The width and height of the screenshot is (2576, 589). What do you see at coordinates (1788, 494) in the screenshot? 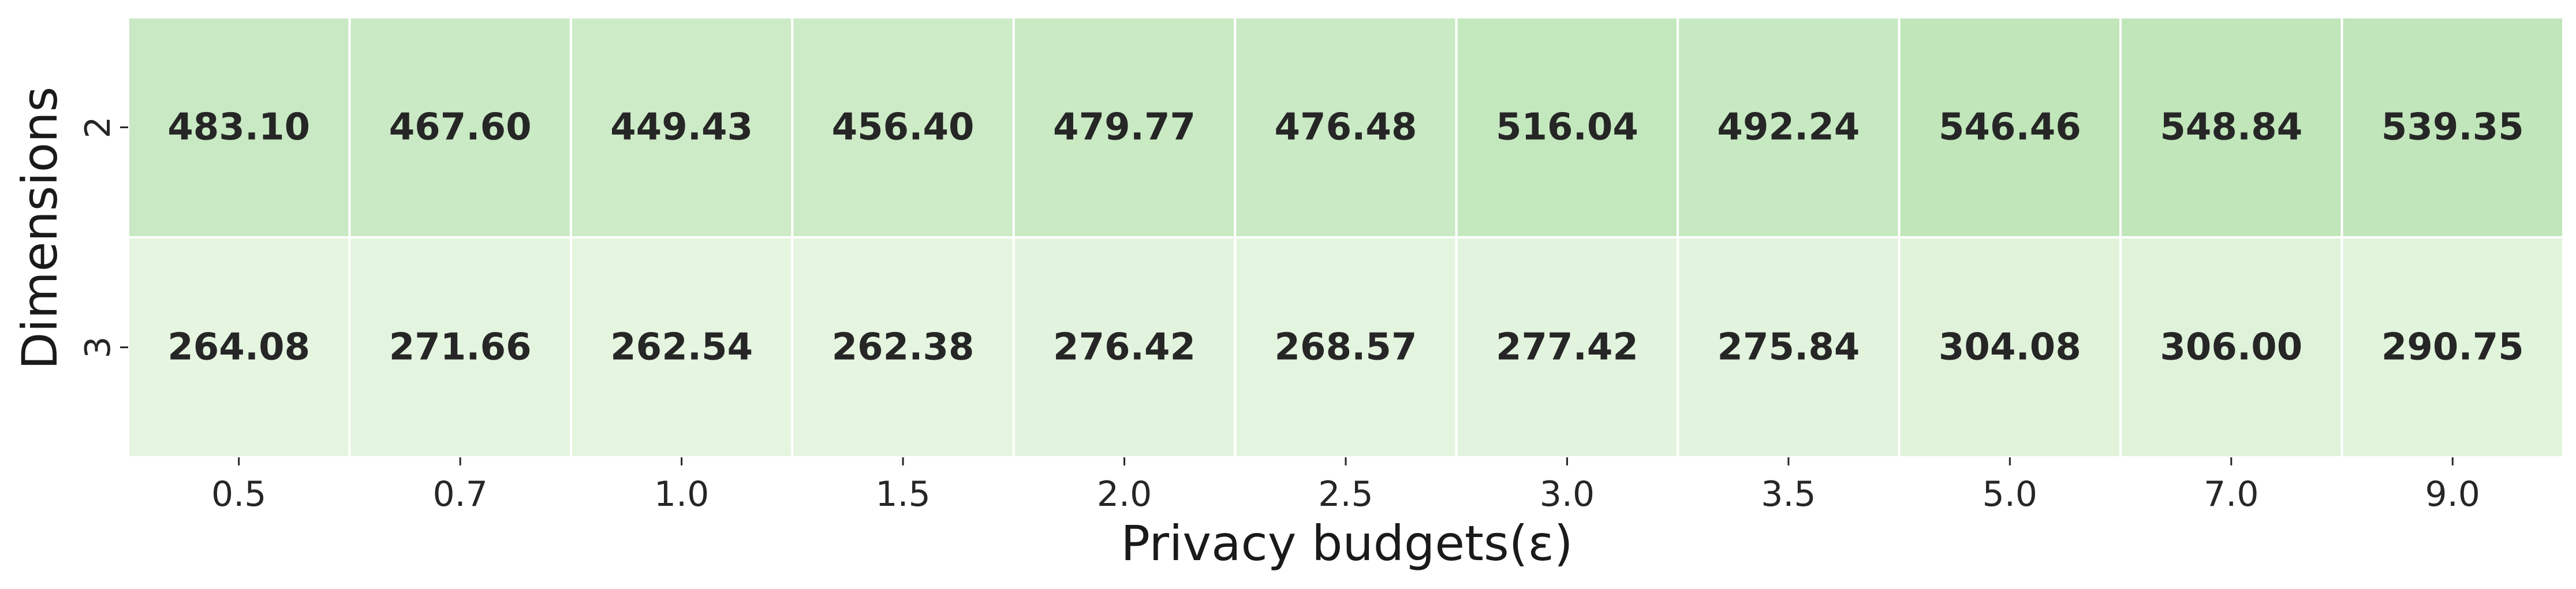
I see `x-tick-label: 3.5` at bounding box center [1788, 494].